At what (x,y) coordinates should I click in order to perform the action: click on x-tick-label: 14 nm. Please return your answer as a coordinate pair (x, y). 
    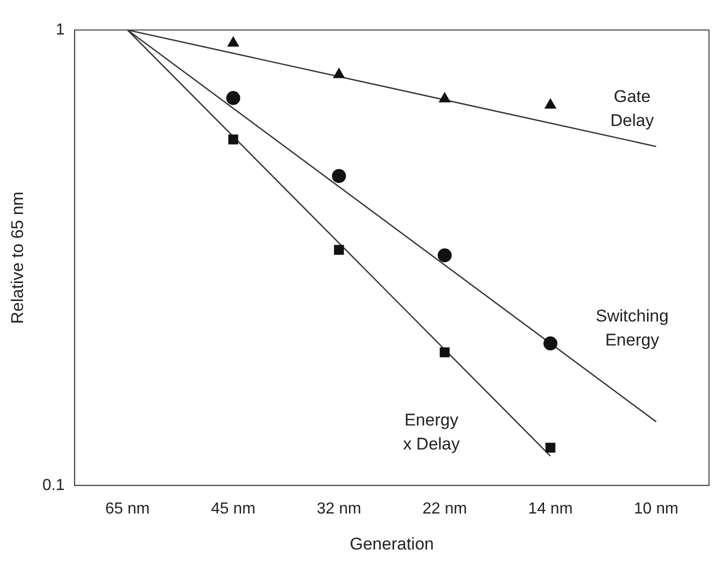
    Looking at the image, I should click on (550, 509).